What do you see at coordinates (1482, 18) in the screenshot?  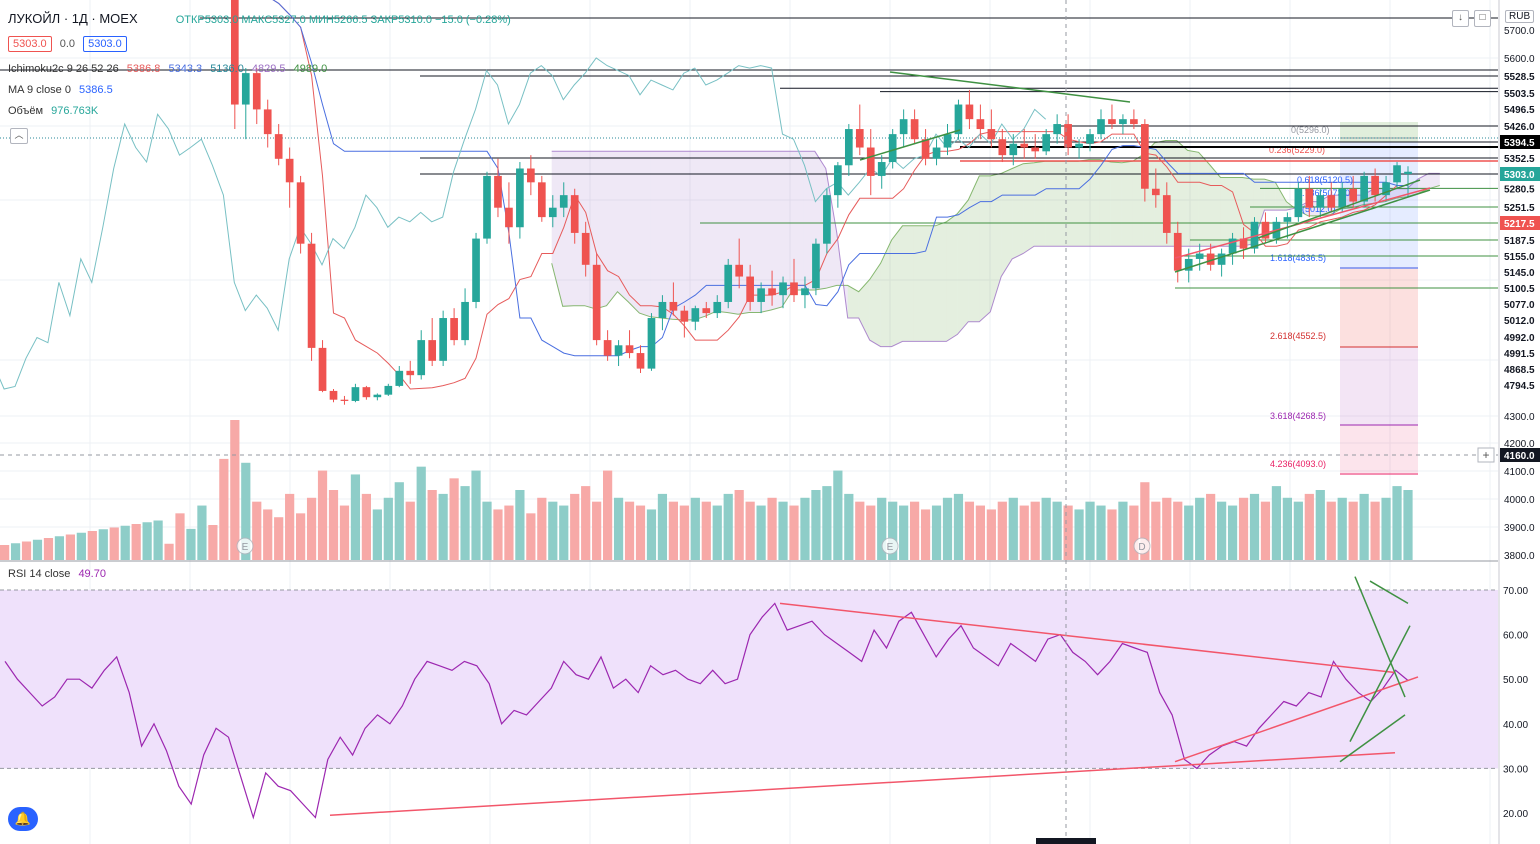 I see `maximize-button: □` at bounding box center [1482, 18].